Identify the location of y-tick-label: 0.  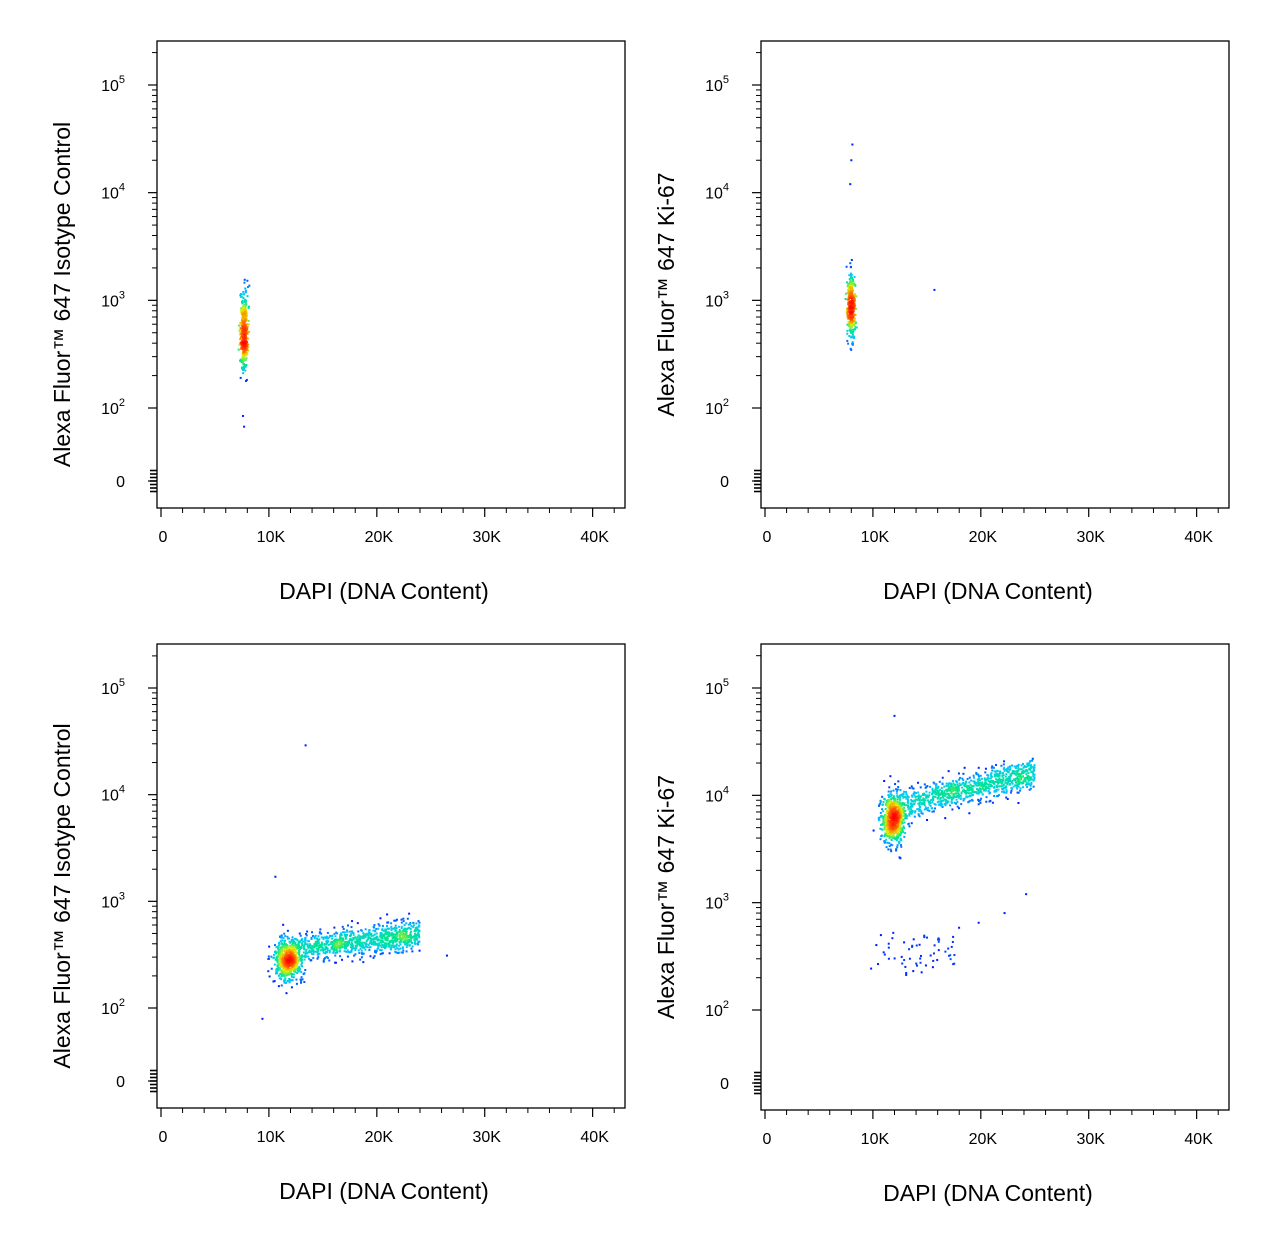
(724, 482).